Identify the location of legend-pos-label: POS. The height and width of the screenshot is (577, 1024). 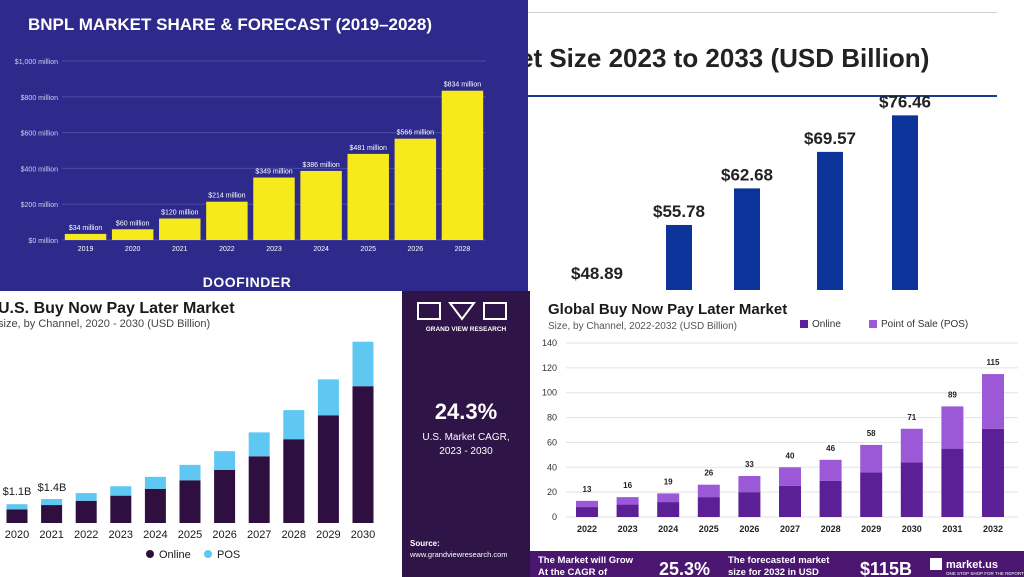
(228, 555).